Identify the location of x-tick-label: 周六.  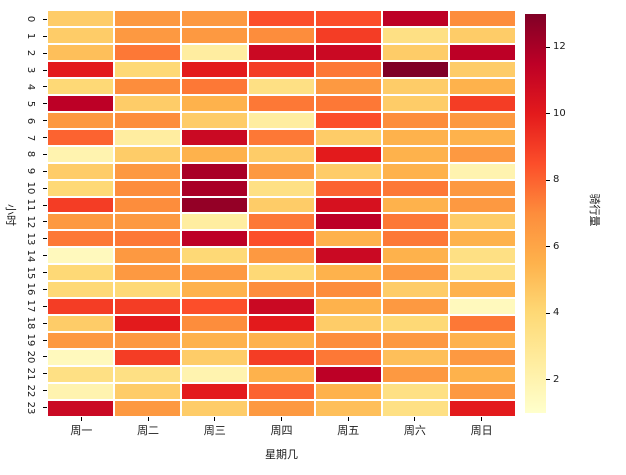
(414, 430).